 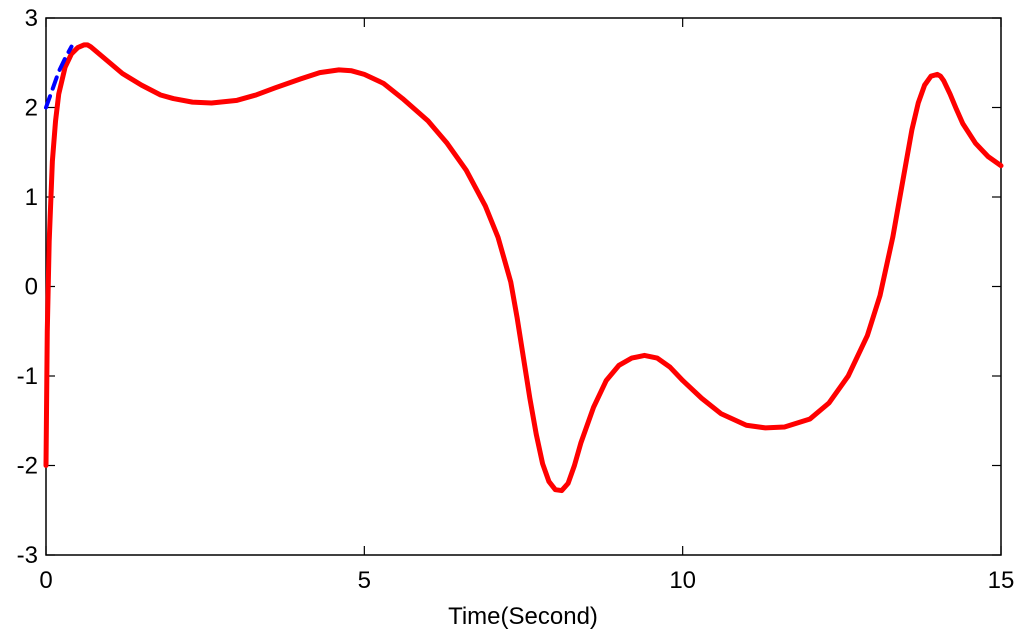 What do you see at coordinates (31, 197) in the screenshot?
I see `y-tick-label: 1` at bounding box center [31, 197].